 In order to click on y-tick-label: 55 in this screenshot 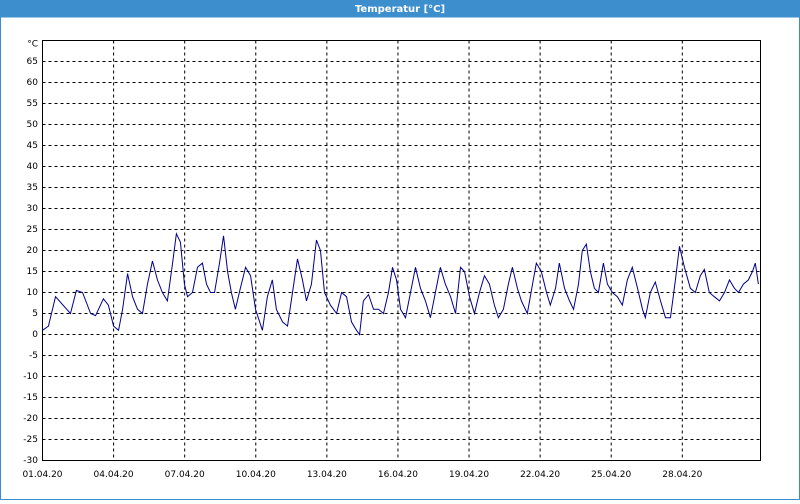, I will do `click(32, 104)`.